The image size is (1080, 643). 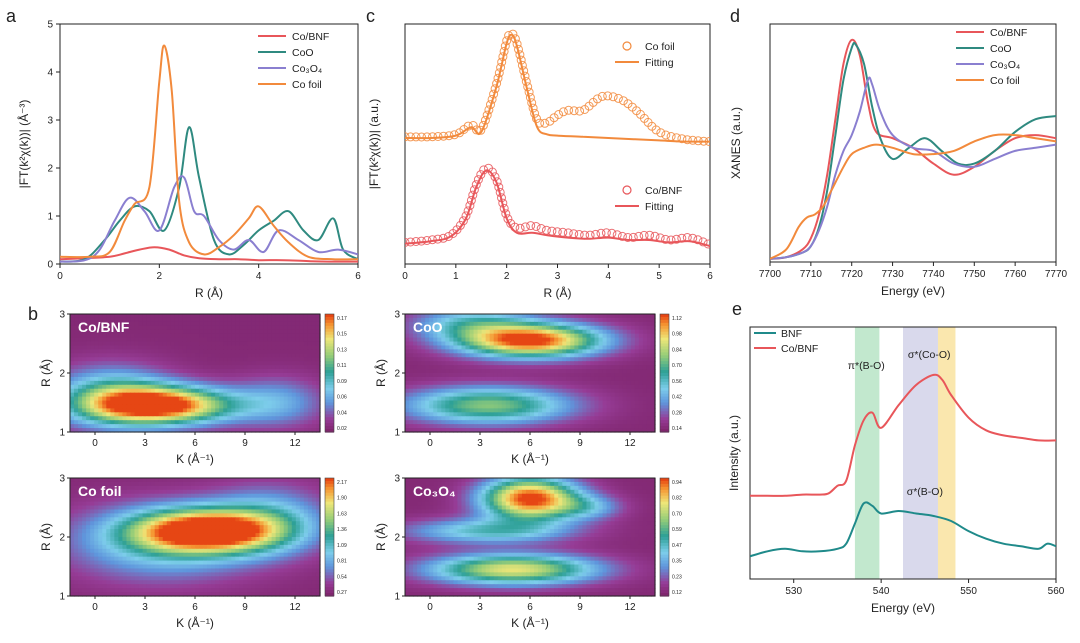 I want to click on x-tick-label: 7730, so click(x=892, y=274).